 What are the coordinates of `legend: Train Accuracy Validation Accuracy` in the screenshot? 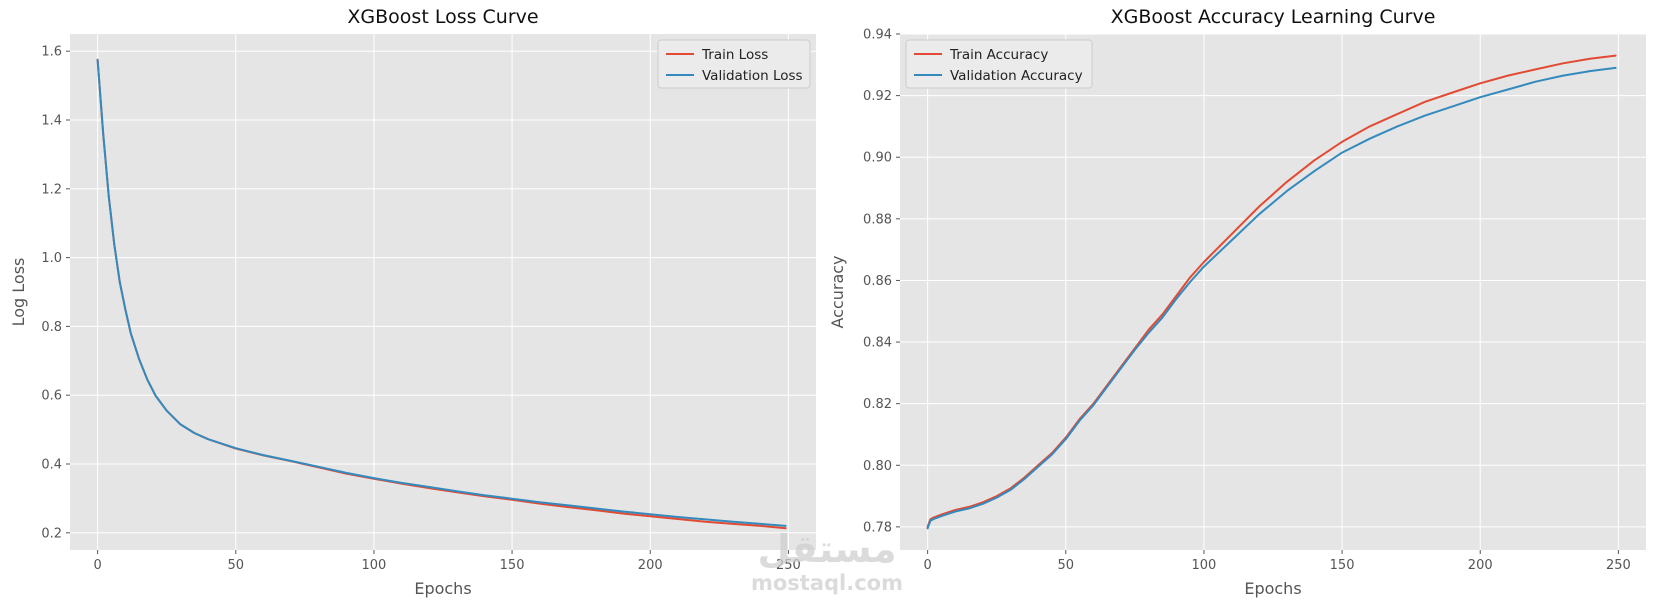 It's located at (999, 64).